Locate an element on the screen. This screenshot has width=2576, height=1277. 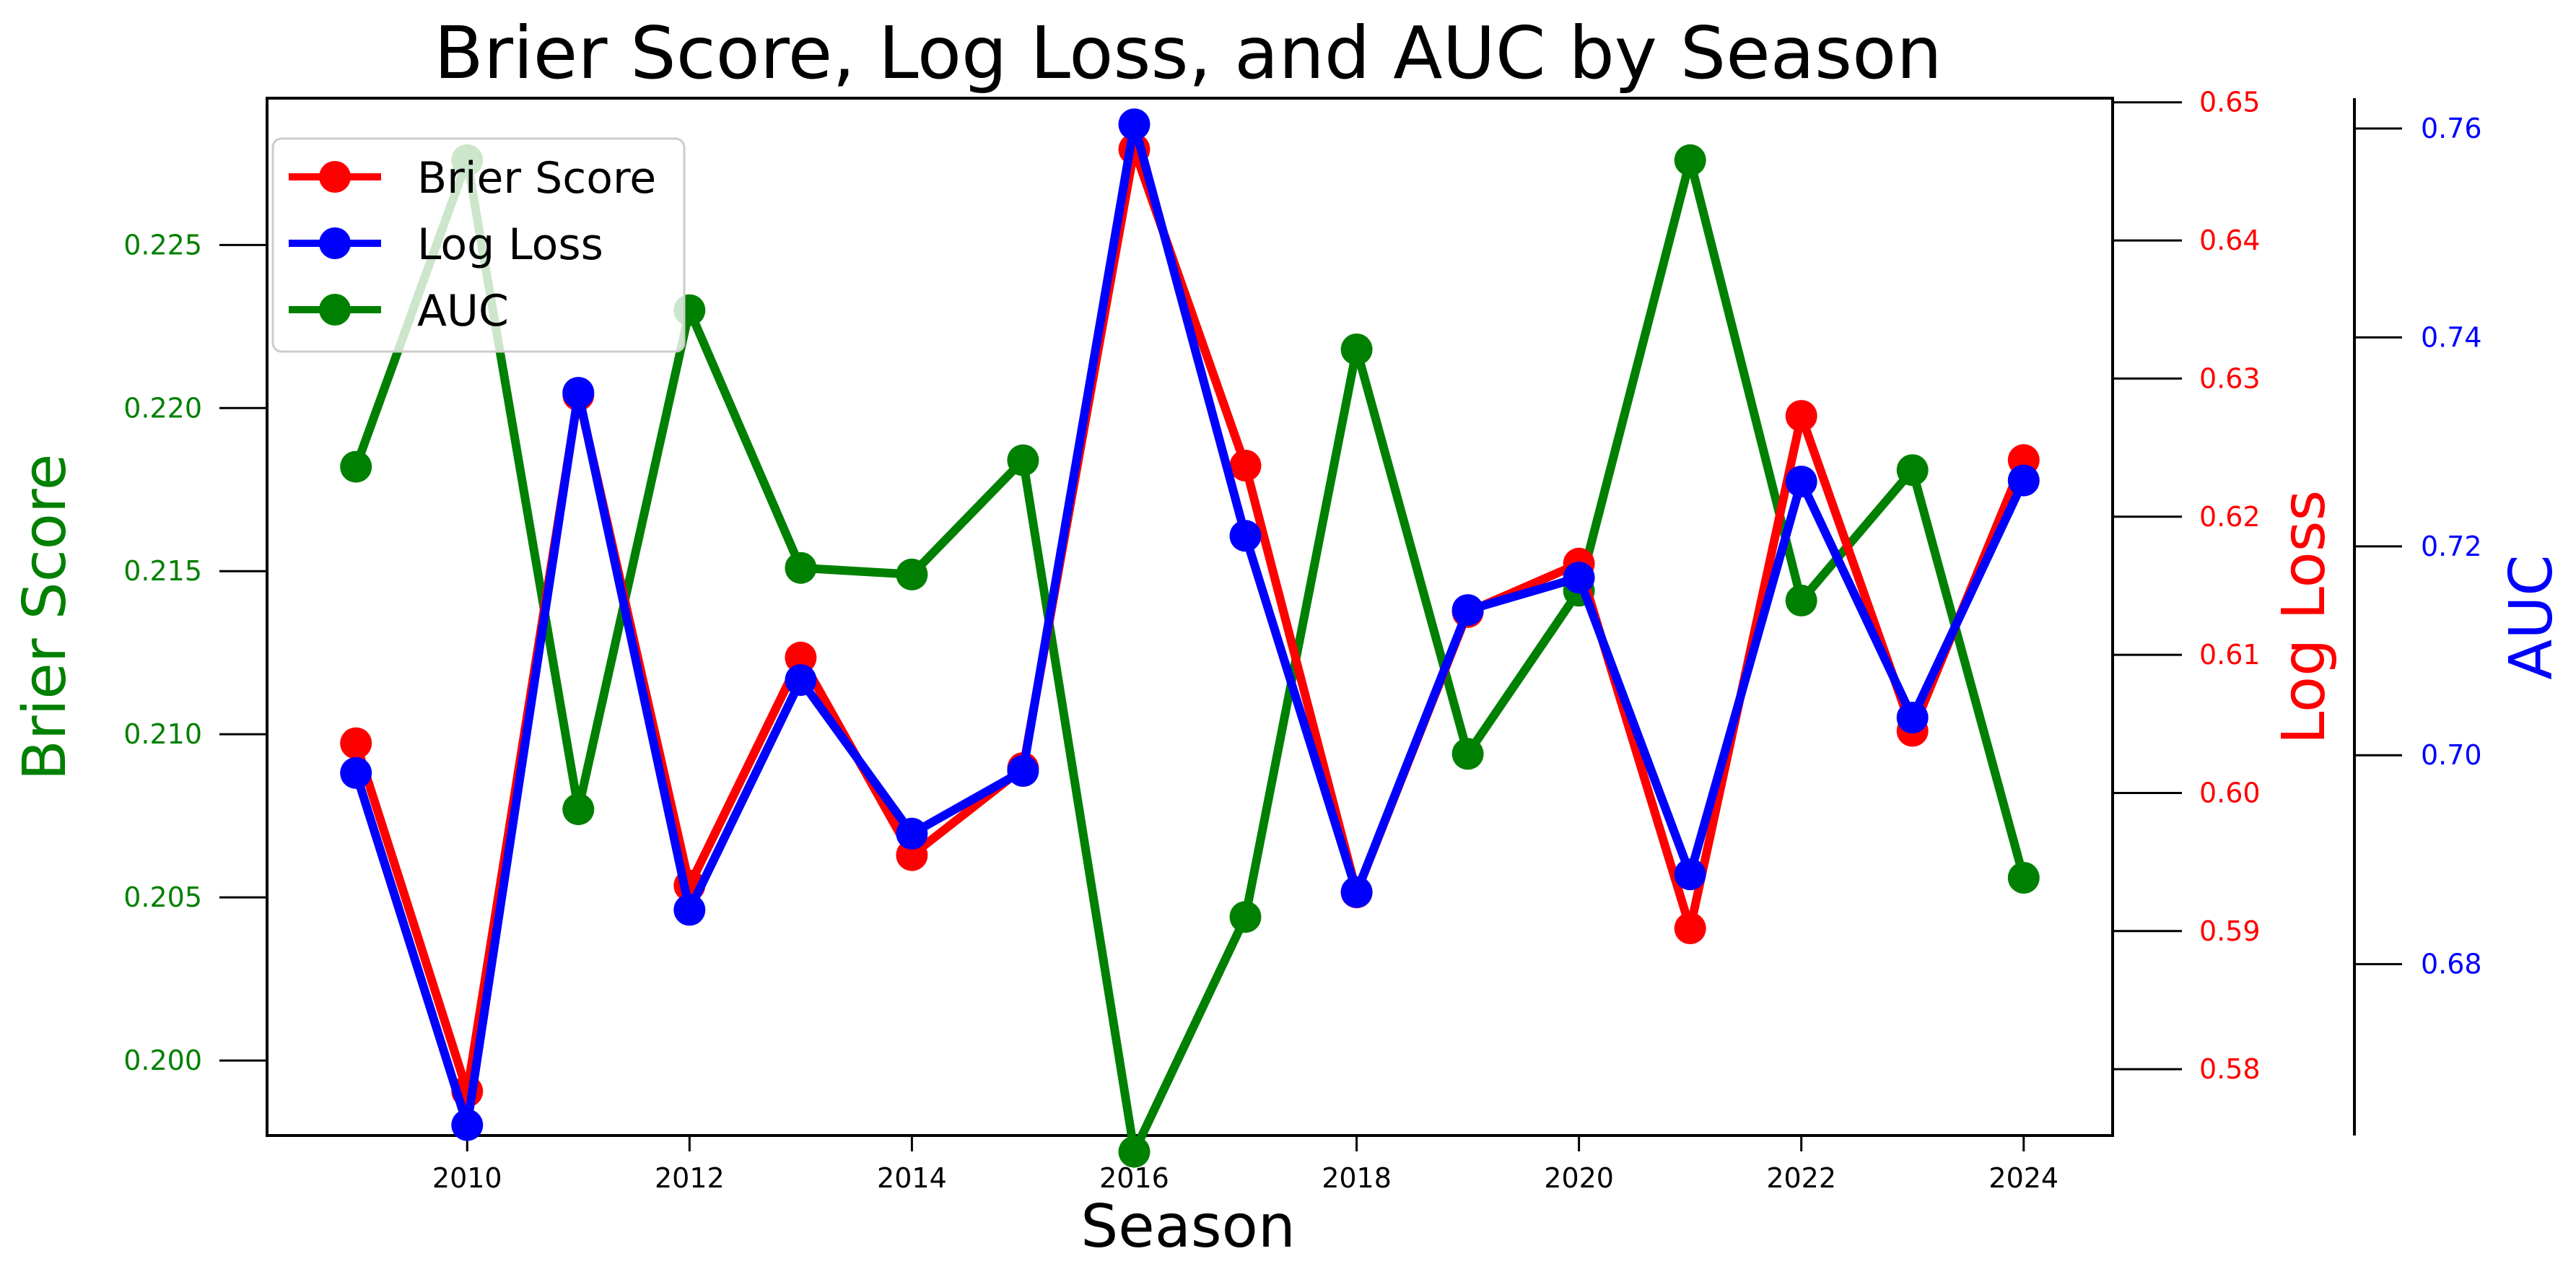
auc-tick-label: 0.72 is located at coordinates (2451, 546).